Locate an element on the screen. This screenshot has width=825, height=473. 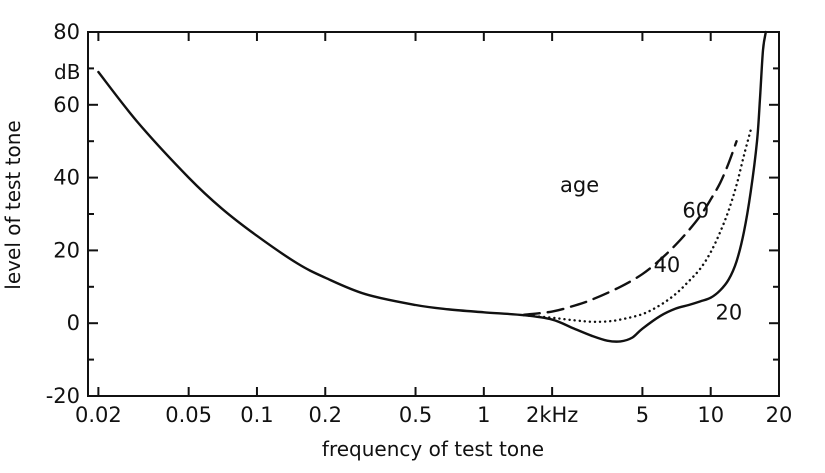
x-tick-label: 0.1 is located at coordinates (256, 415).